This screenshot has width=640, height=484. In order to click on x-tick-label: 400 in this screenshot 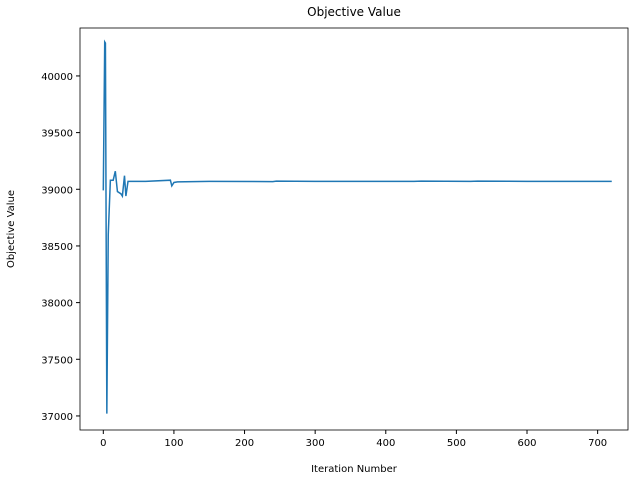, I will do `click(385, 443)`.